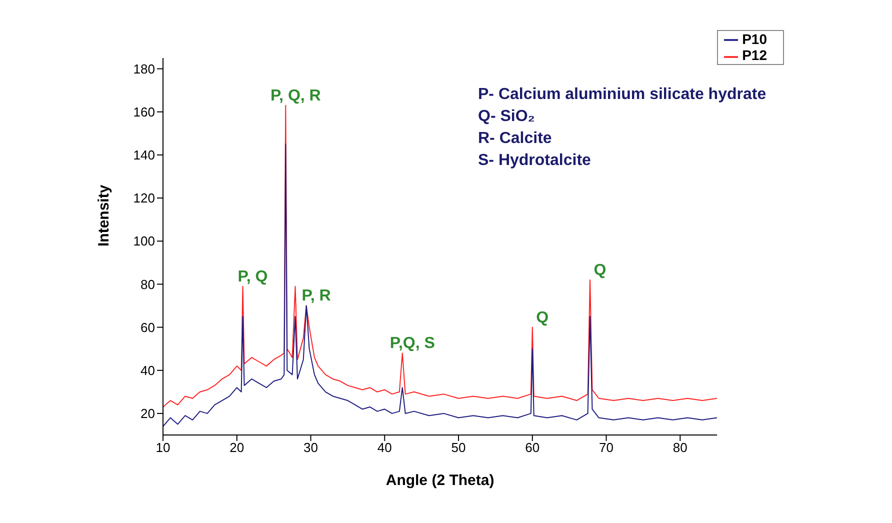 This screenshot has width=892, height=523. Describe the element at coordinates (147, 284) in the screenshot. I see `y-tick-label: 80` at that location.